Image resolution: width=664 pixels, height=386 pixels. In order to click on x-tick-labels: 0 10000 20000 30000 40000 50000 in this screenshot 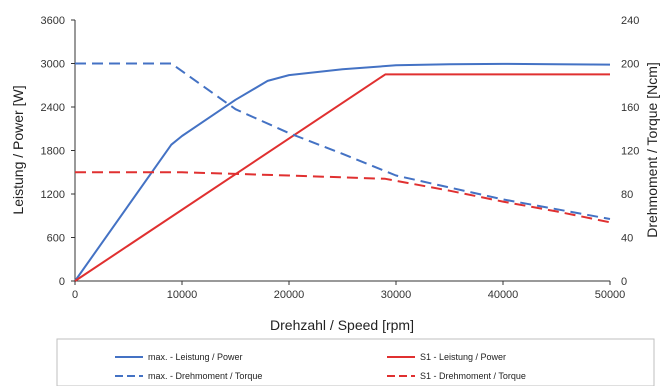, I will do `click(348, 291)`.